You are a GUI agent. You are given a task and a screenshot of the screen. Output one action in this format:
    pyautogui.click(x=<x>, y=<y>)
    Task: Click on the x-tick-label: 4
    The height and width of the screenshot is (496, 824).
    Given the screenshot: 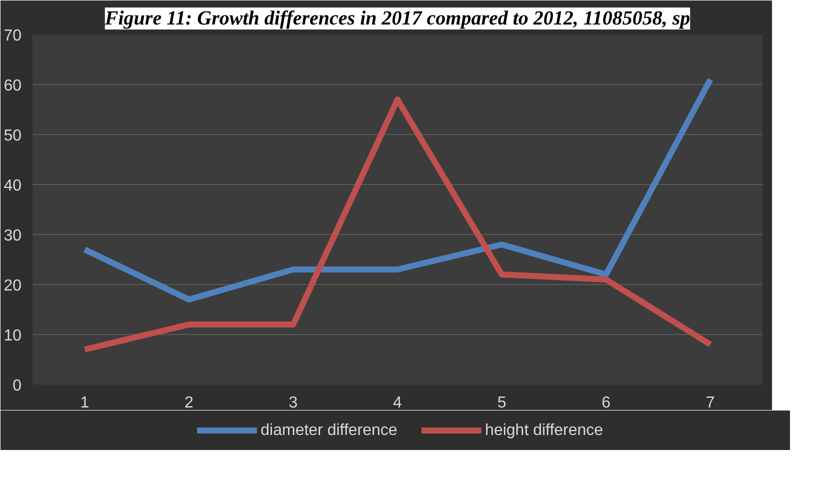 What is the action you would take?
    pyautogui.click(x=397, y=403)
    